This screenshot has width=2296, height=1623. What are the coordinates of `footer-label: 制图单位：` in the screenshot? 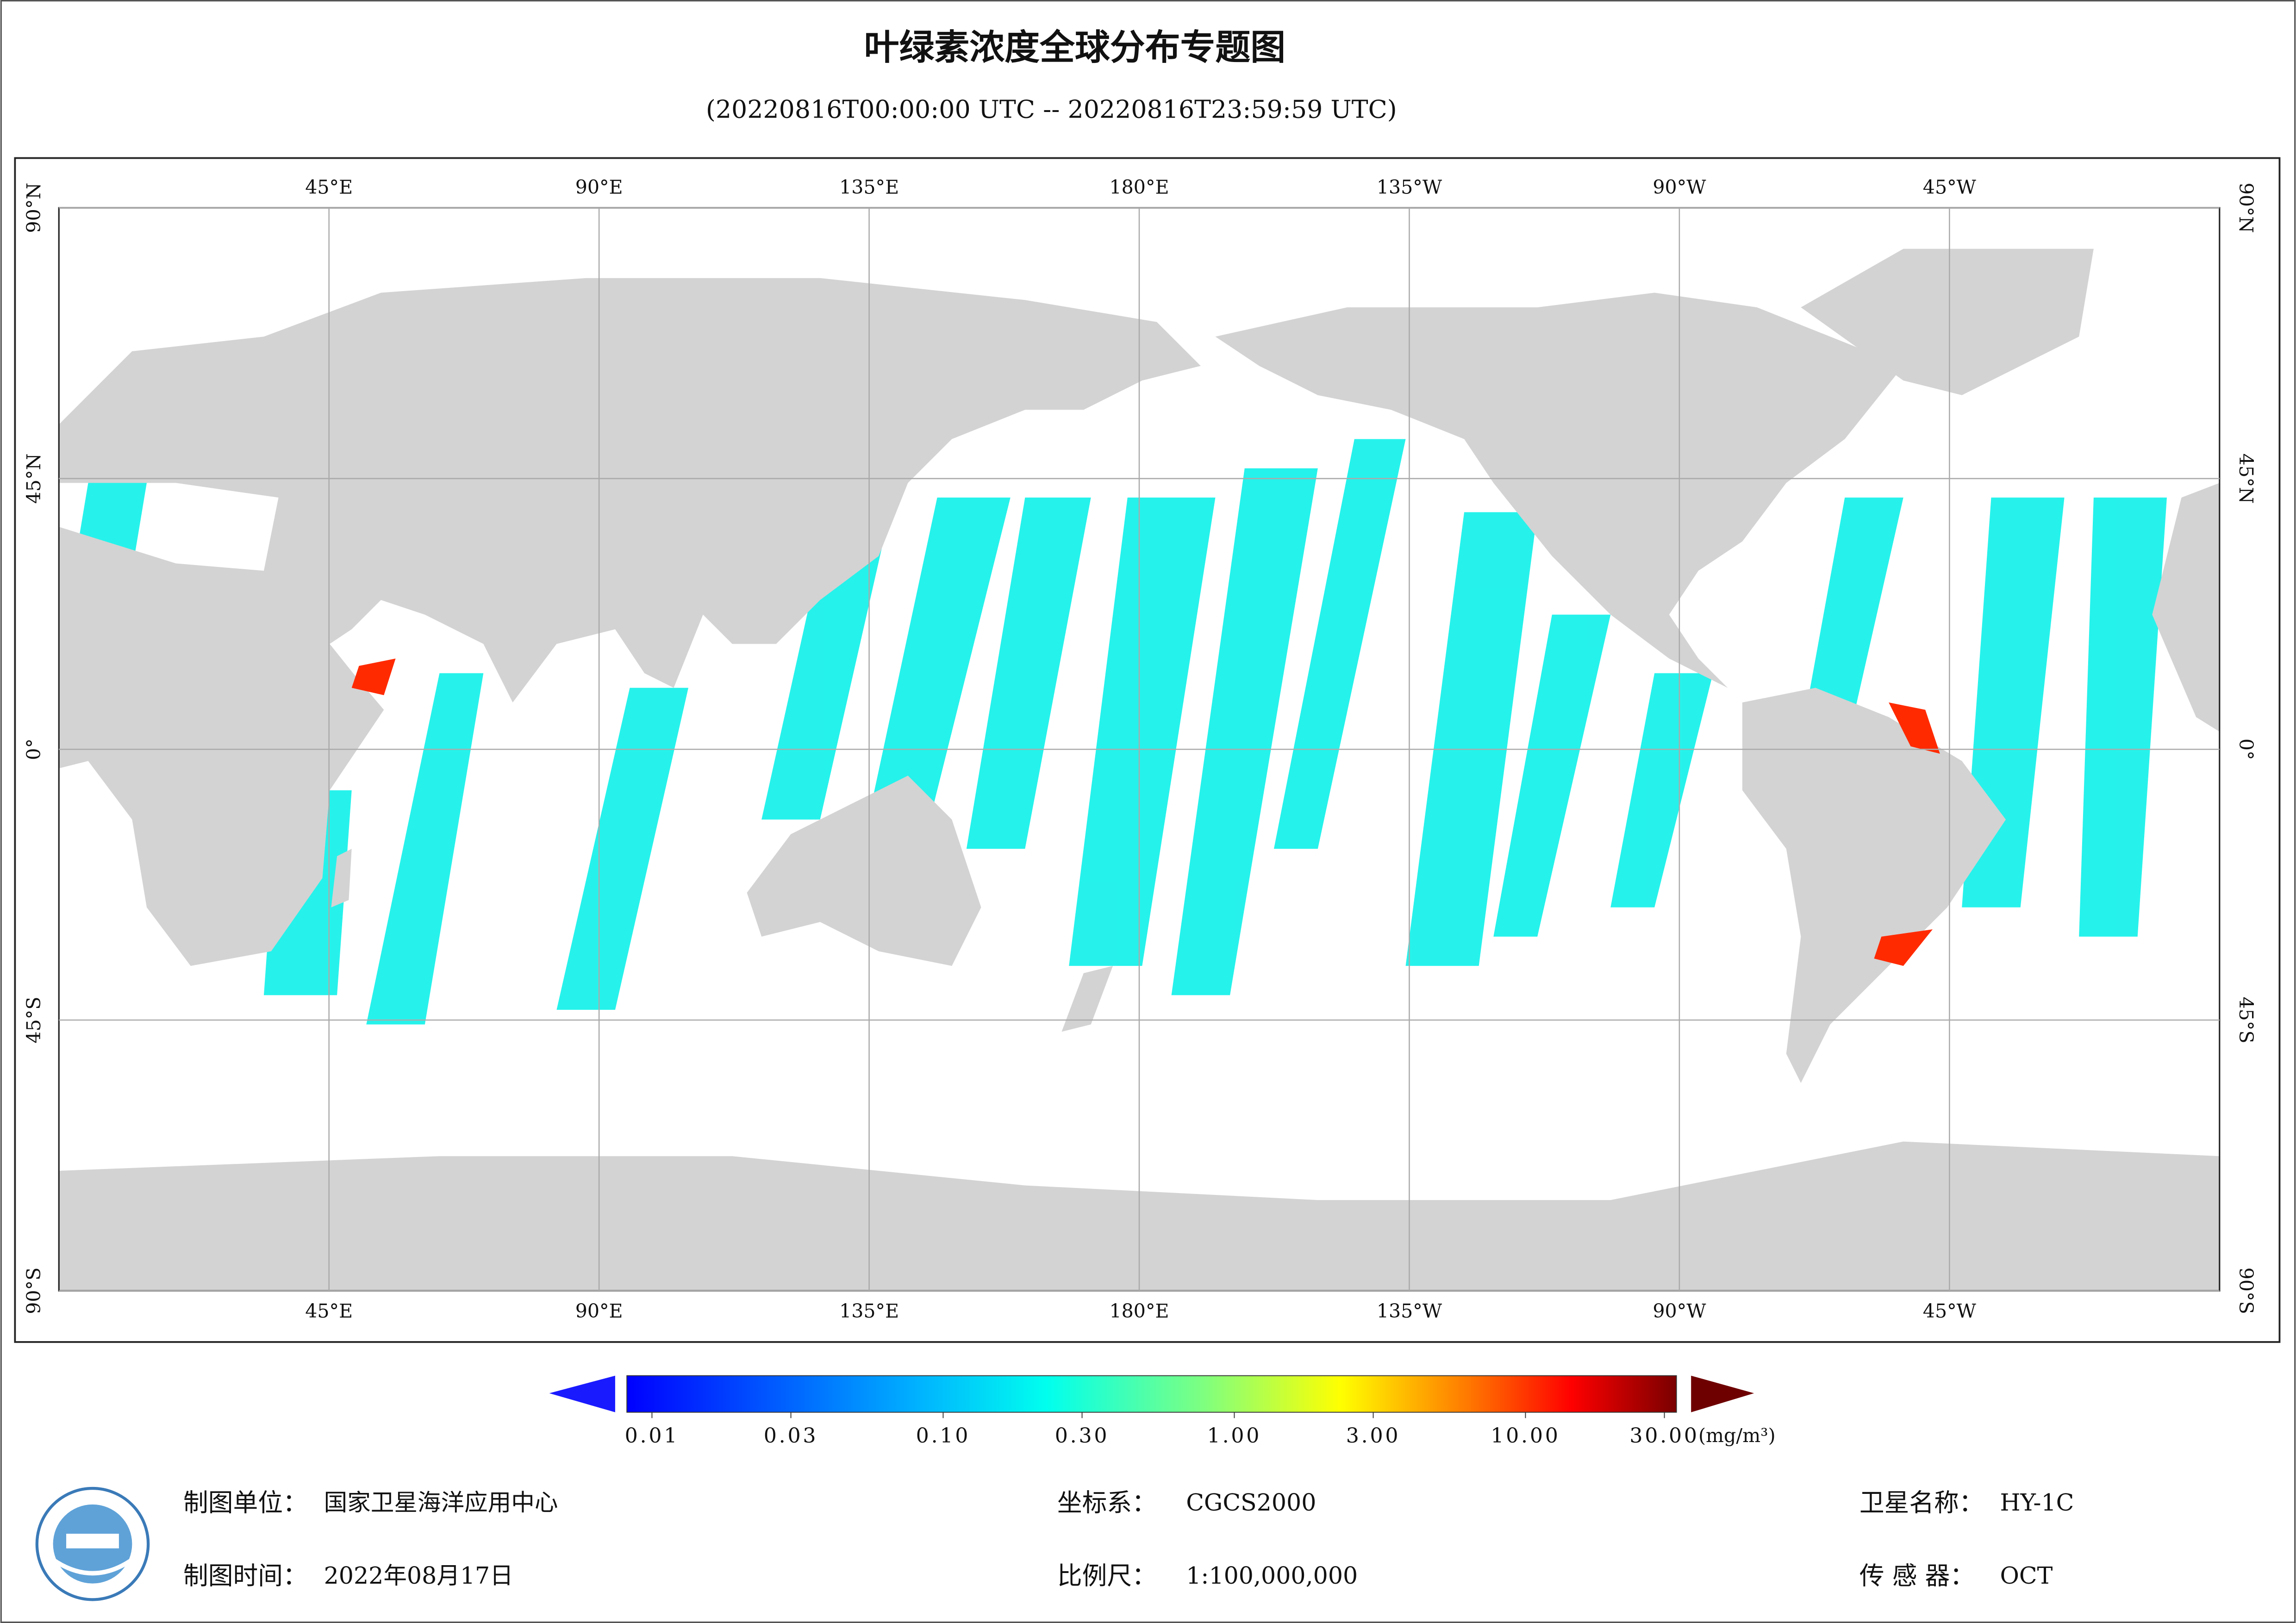 It's located at (246, 1502).